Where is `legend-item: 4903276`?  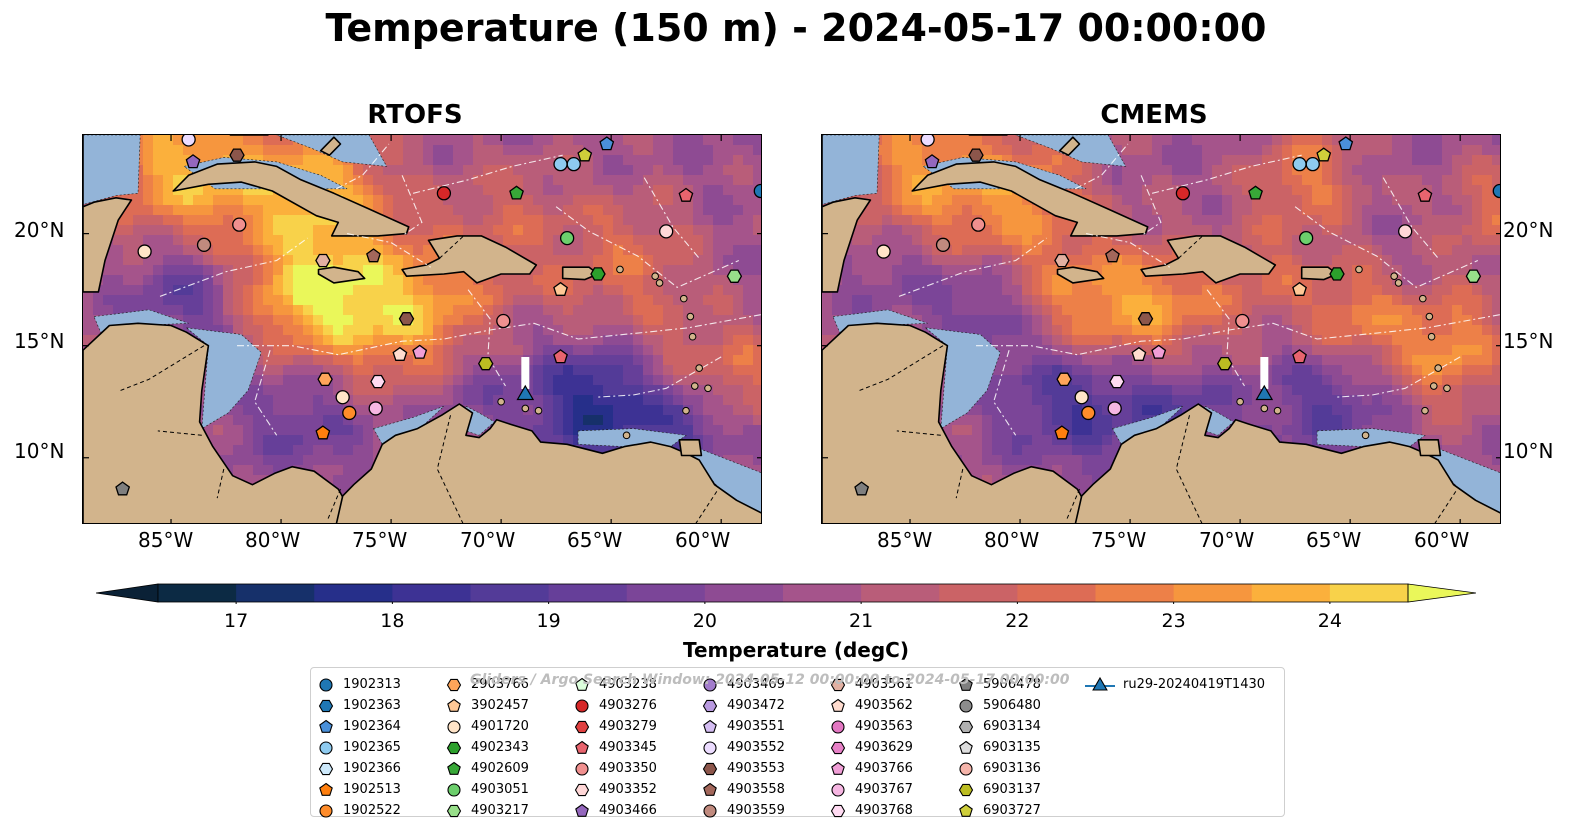 legend-item: 4903276 is located at coordinates (615, 705).